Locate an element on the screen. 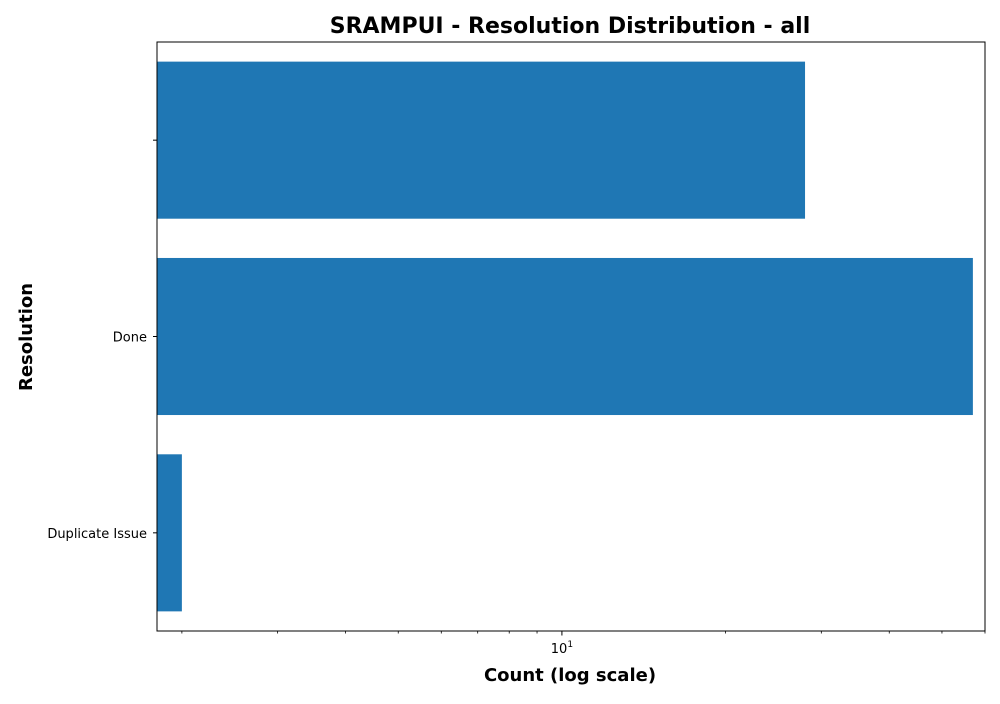 Image resolution: width=1000 pixels, height=704 pixels. x-tick-label-0: 101 is located at coordinates (562, 648).